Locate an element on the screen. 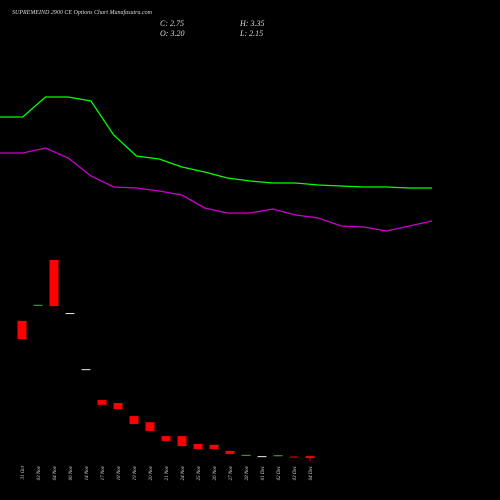  open-label: O: 3.20 is located at coordinates (172, 33).